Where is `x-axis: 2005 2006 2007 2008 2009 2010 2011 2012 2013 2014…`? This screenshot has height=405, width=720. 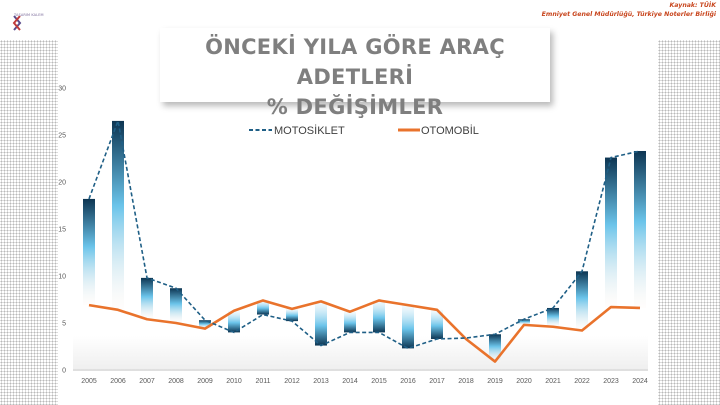
x-axis: 2005 2006 2007 2008 2009 2010 2011 2012 2013 2014… is located at coordinates (360, 377).